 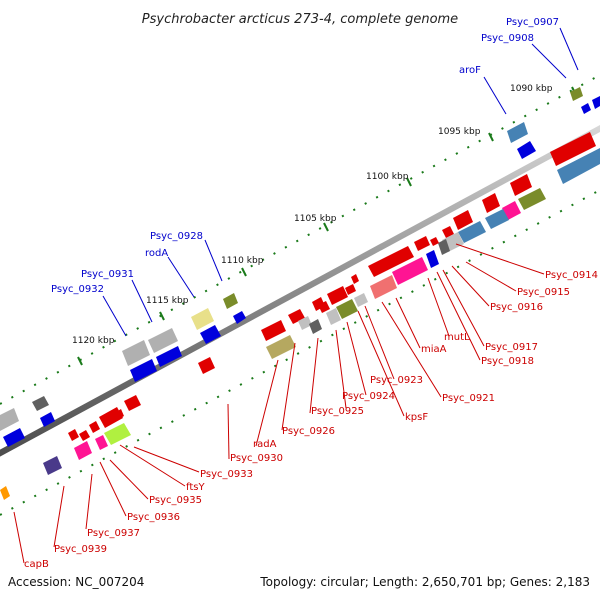 What do you see at coordinates (337, 411) in the screenshot?
I see `gene-label: Psyc_0925` at bounding box center [337, 411].